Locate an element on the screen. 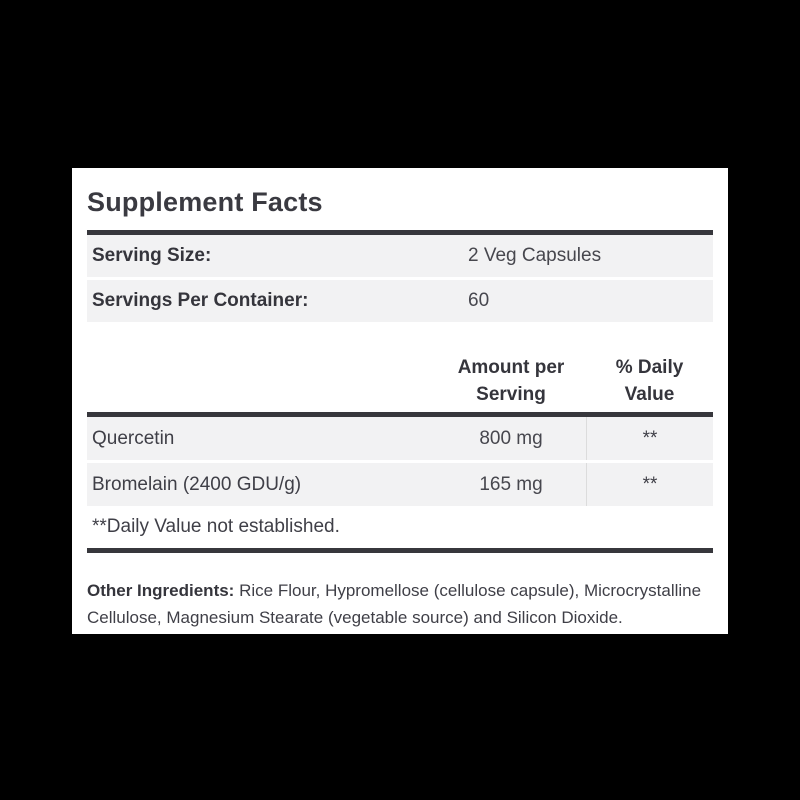 Image resolution: width=800 pixels, height=800 pixels. column-header-daily-value: % Daily Value is located at coordinates (649, 381).